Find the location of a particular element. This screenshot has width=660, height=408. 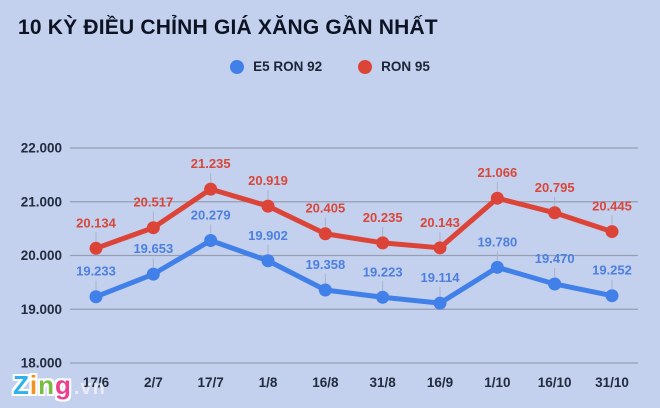

zing-logo-suffix: .vn is located at coordinates (89, 388).